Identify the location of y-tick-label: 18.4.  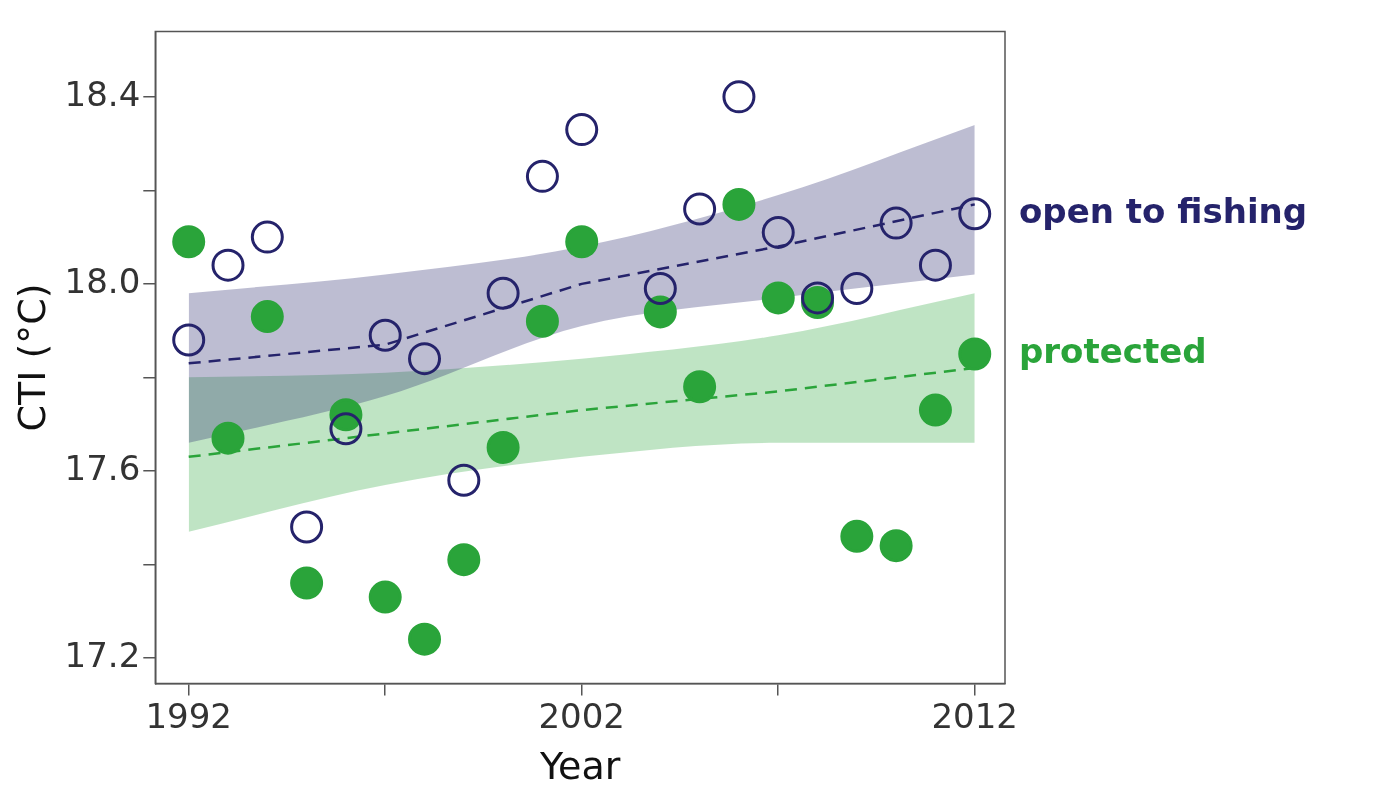
(102, 93).